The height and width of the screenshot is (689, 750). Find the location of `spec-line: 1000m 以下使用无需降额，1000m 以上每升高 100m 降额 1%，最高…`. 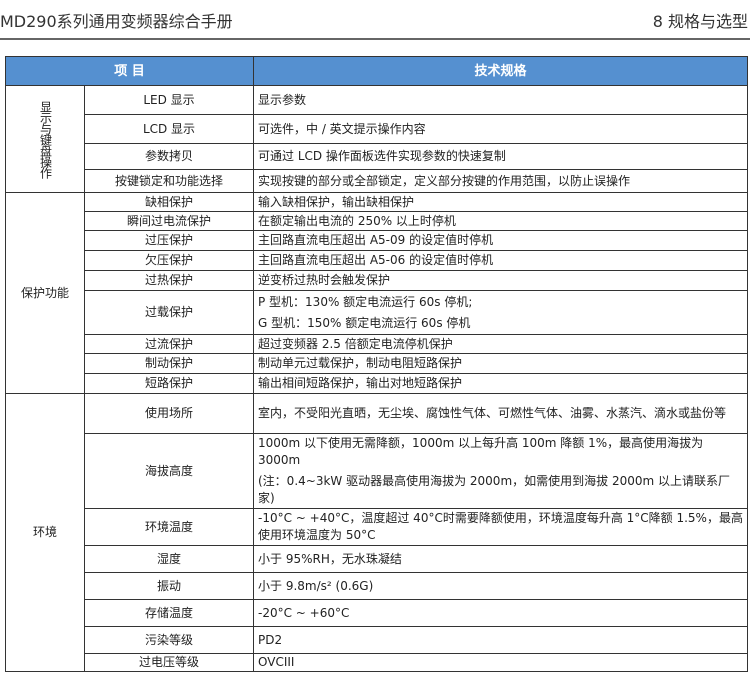

spec-line: 1000m 以下使用无需降额，1000m 以上每升高 100m 降额 1%，最高… is located at coordinates (481, 451).